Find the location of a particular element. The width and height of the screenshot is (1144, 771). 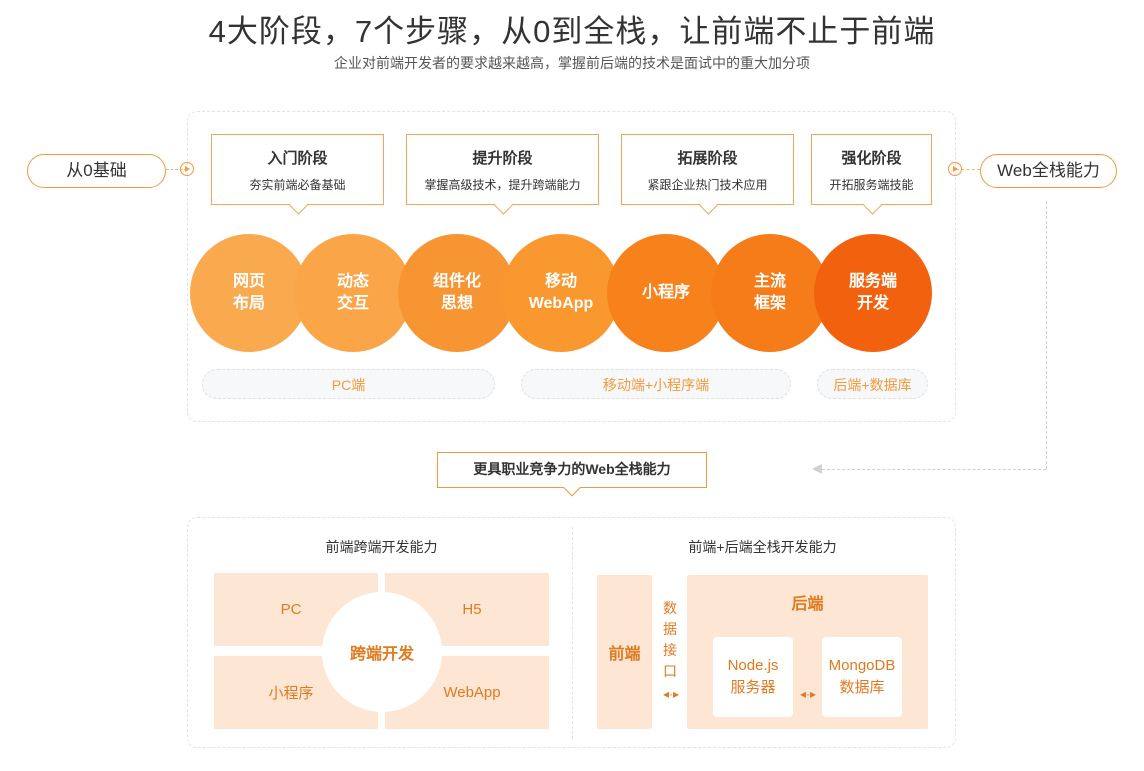

quad-label: 小程序 is located at coordinates (291, 693).